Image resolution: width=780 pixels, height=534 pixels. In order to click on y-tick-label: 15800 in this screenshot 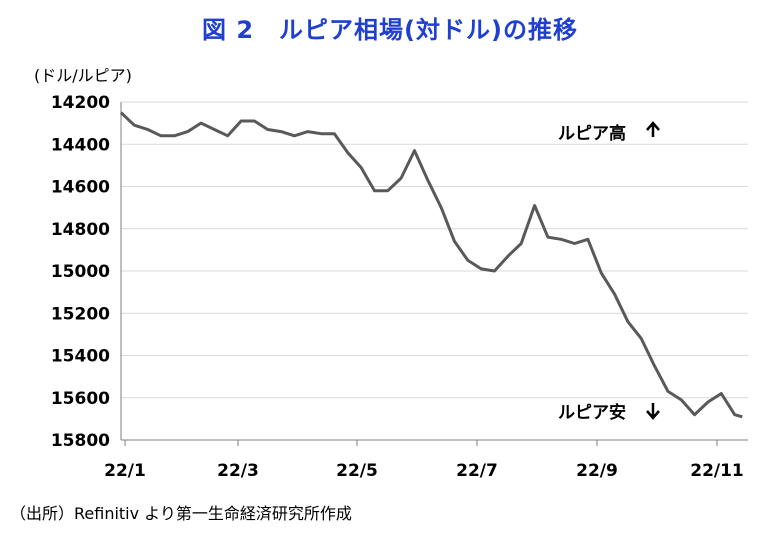, I will do `click(80, 441)`.